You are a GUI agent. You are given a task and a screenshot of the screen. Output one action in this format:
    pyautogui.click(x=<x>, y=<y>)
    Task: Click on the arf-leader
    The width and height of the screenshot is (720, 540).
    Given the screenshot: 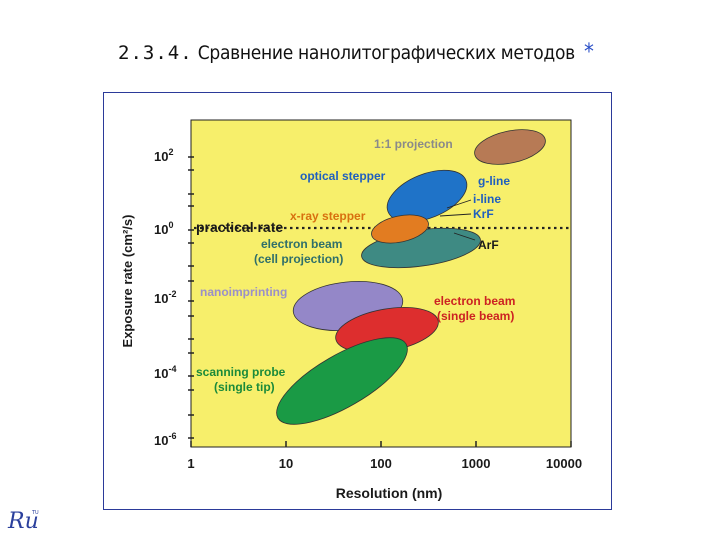 What is the action you would take?
    pyautogui.click(x=464, y=236)
    